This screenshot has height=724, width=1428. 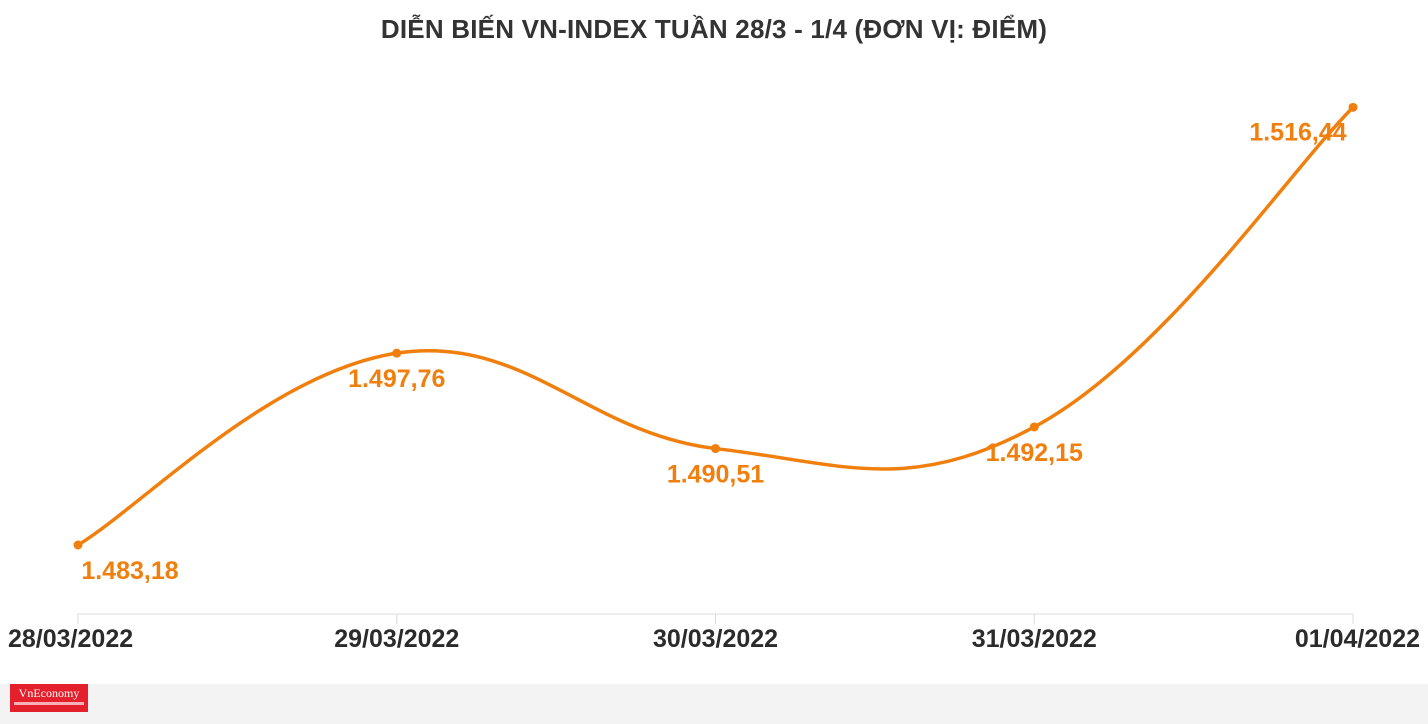 I want to click on logo-tagline, so click(x=49, y=703).